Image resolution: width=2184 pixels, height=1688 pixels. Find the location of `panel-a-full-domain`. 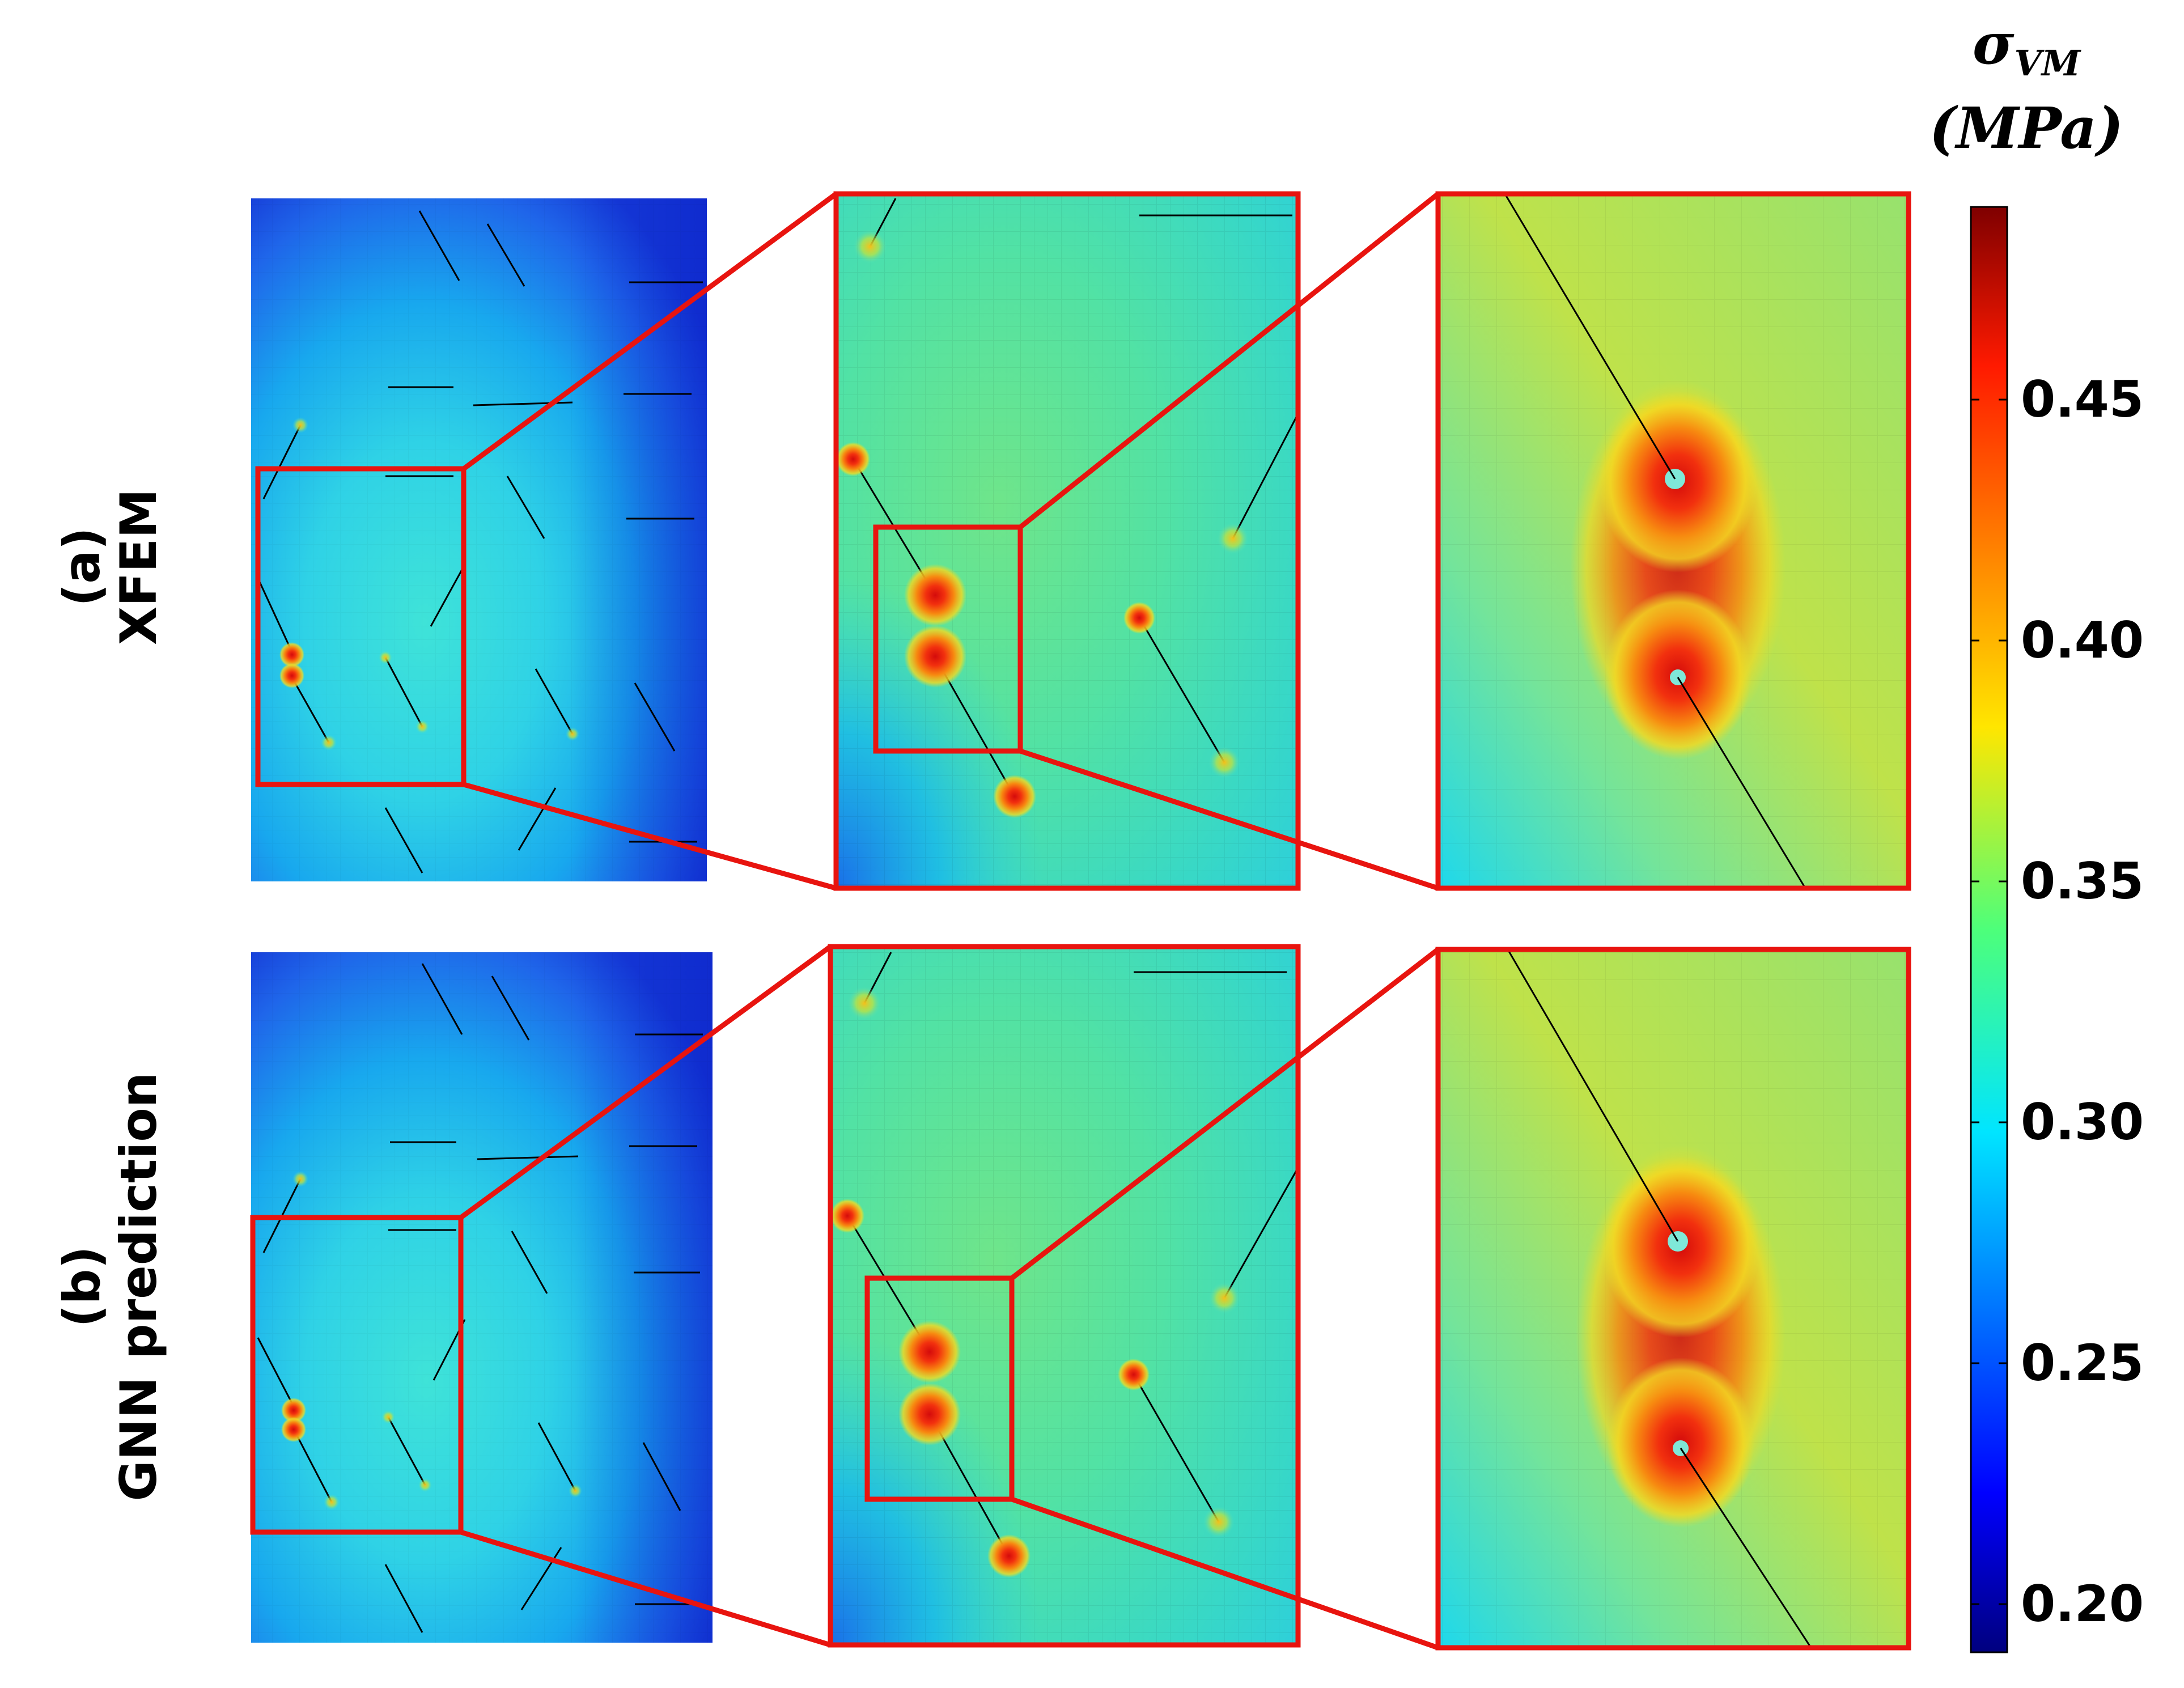

panel-a-full-domain is located at coordinates (479, 539).